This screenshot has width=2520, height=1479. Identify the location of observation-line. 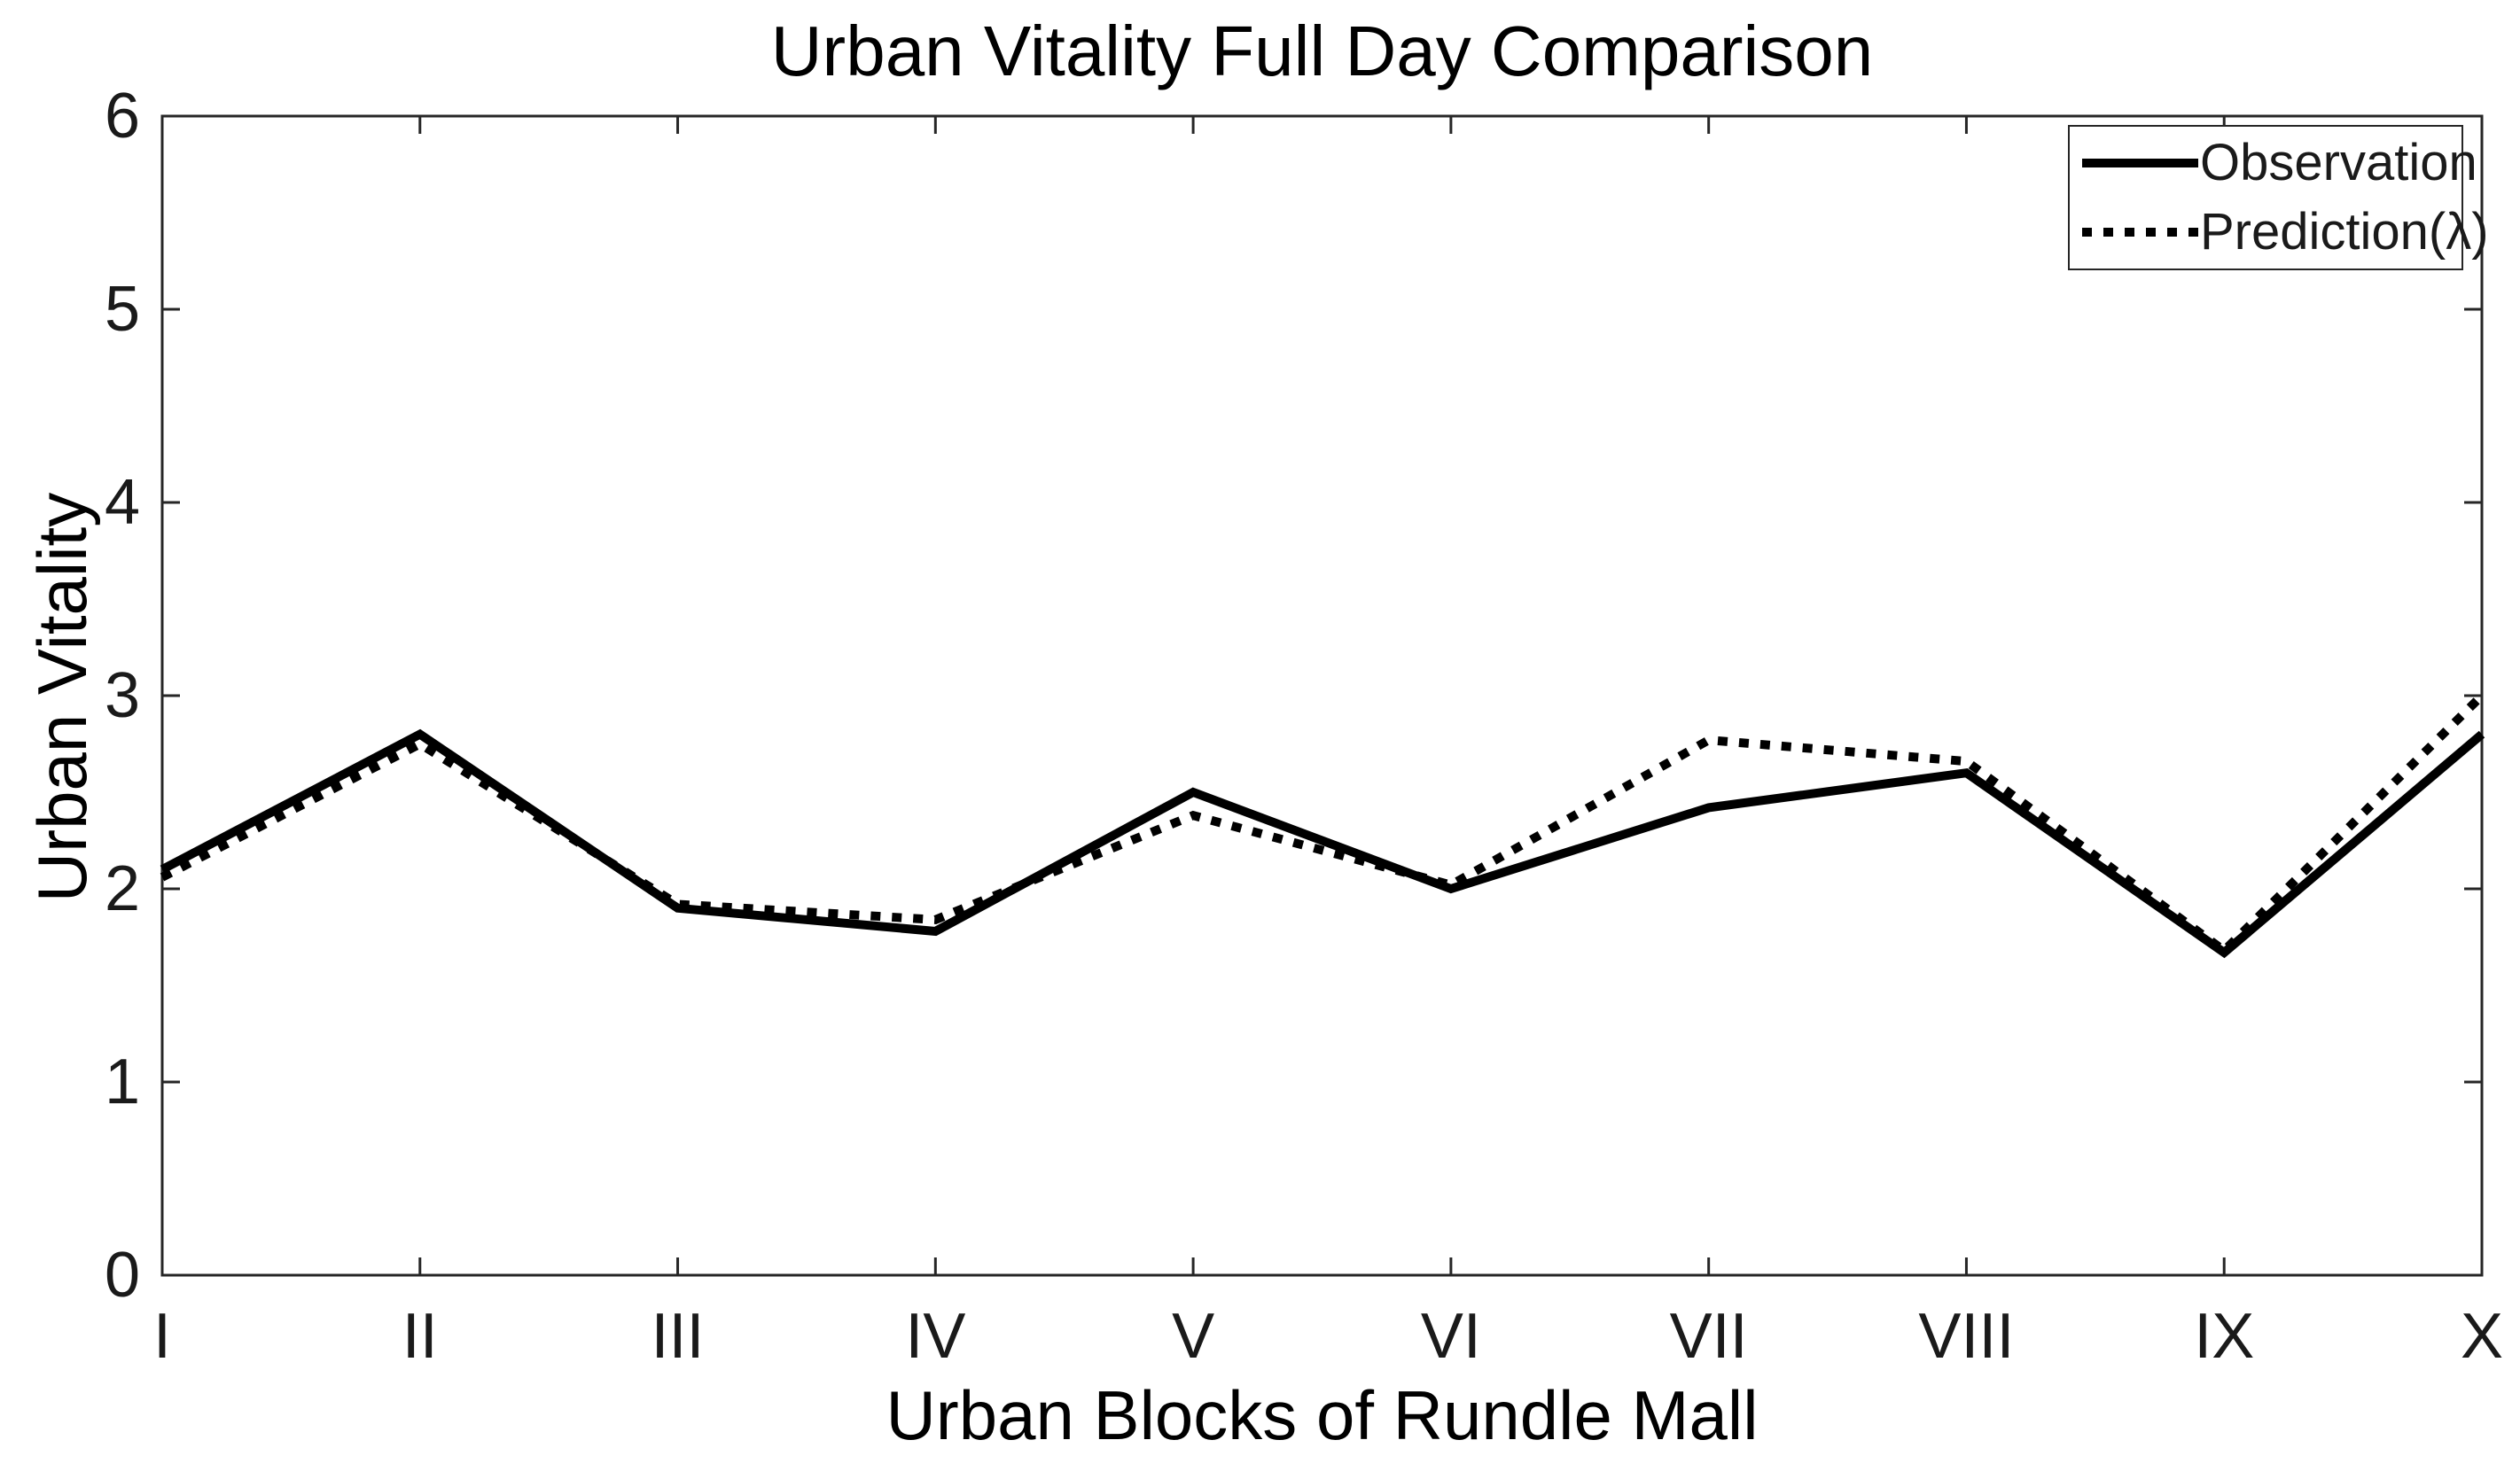
(1322, 843).